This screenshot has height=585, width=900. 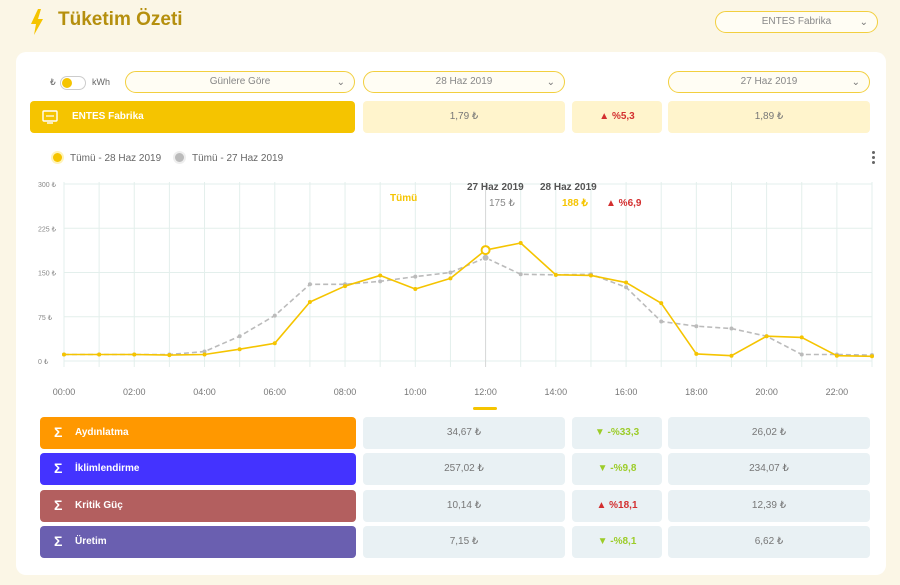 I want to click on category-value-primary: 7,15 ₺, so click(x=464, y=542).